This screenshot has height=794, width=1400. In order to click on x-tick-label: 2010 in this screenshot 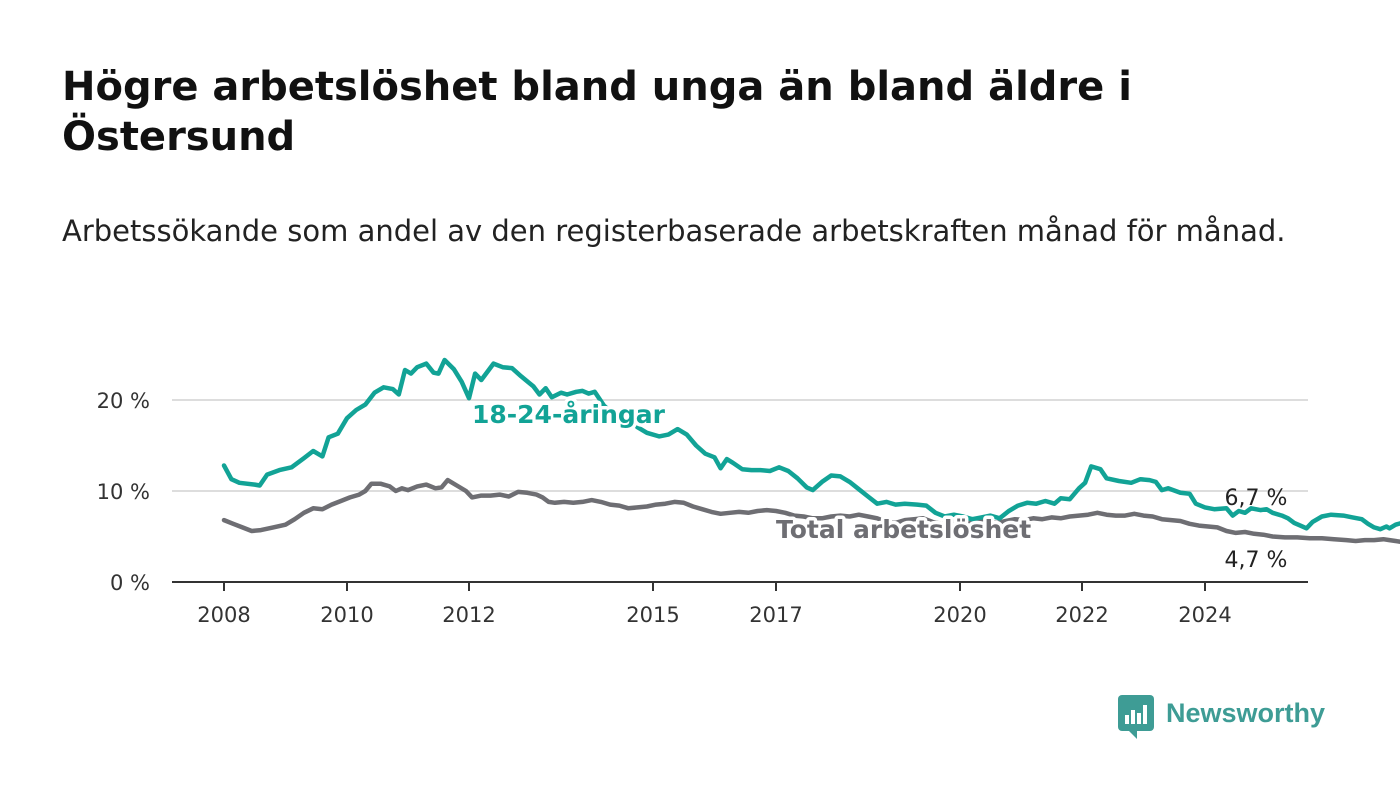, I will do `click(346, 615)`.